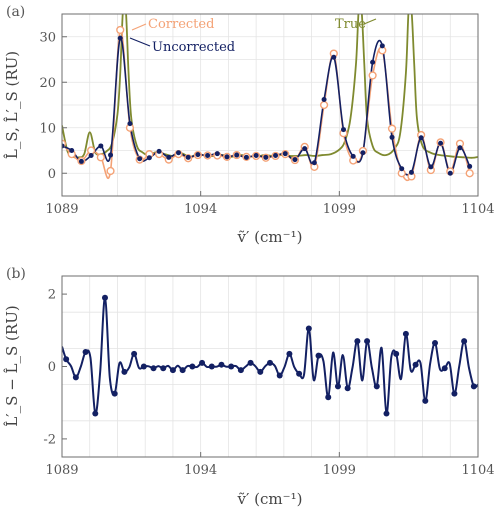  I want to click on y-tick-label: -2, so click(49, 439).